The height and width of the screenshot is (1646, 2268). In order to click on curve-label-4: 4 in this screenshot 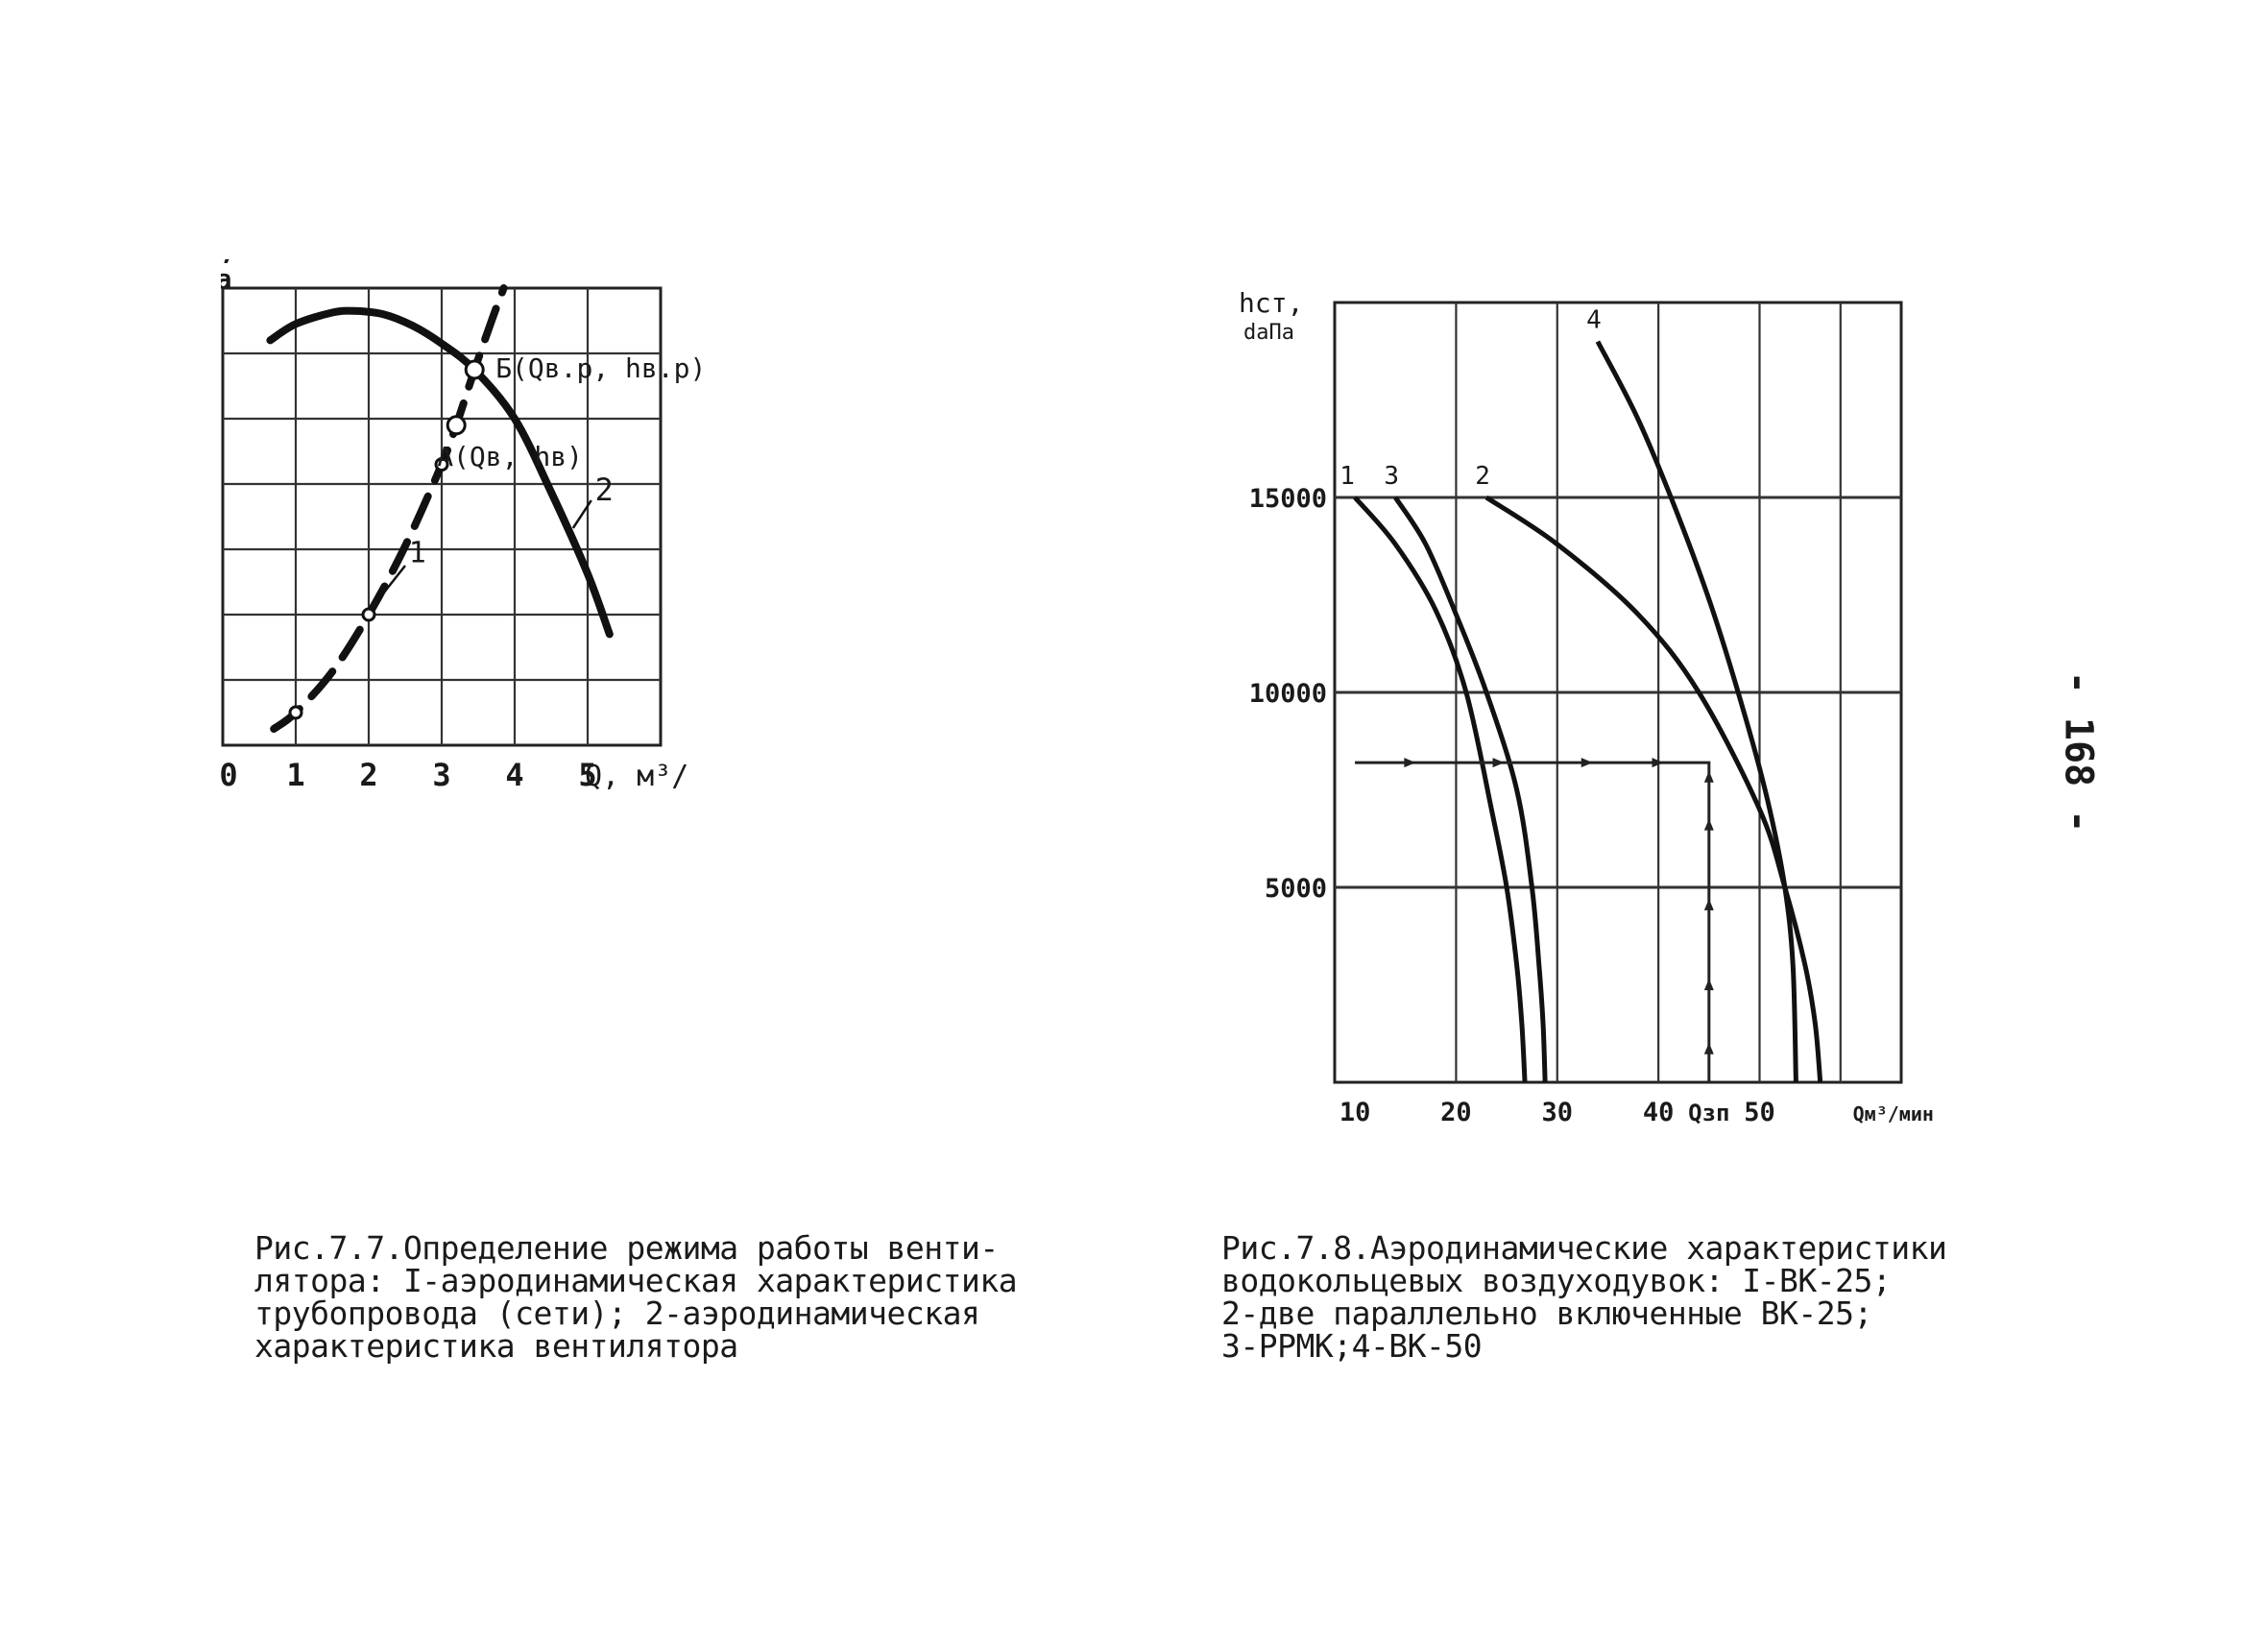, I will do `click(1594, 320)`.